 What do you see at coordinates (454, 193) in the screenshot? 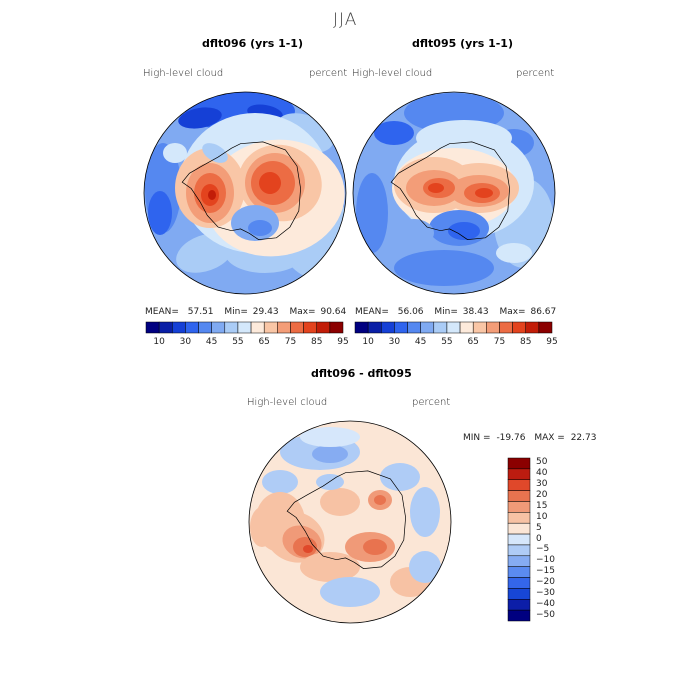
I see `right-polar-map` at bounding box center [454, 193].